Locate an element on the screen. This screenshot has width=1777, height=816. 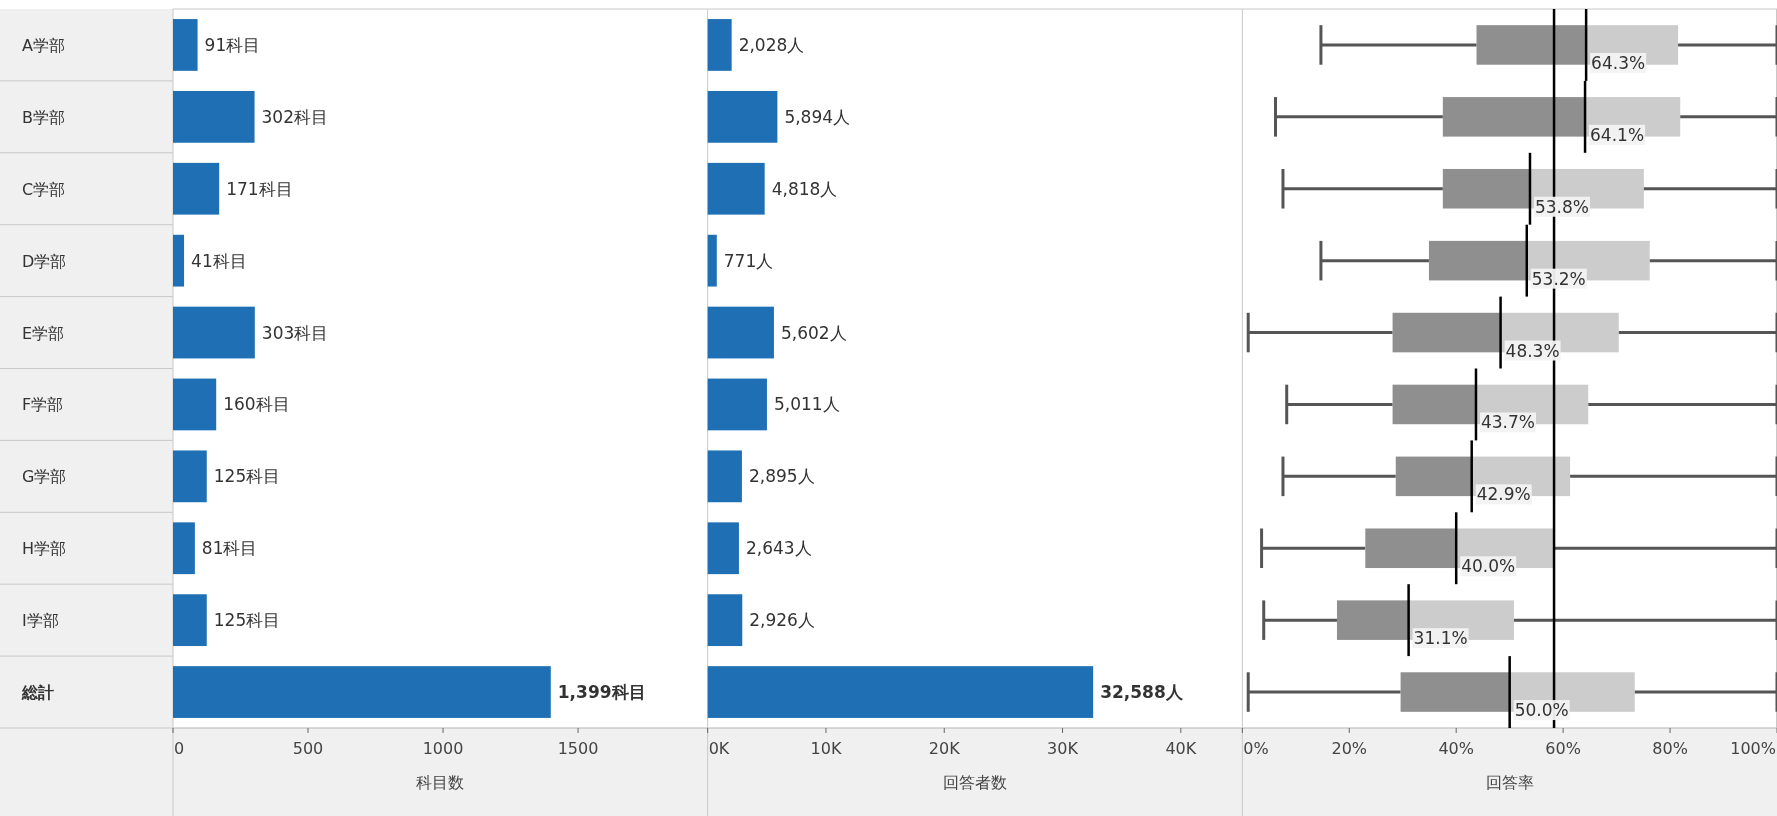
x-tick-label: 20% is located at coordinates (1349, 748).